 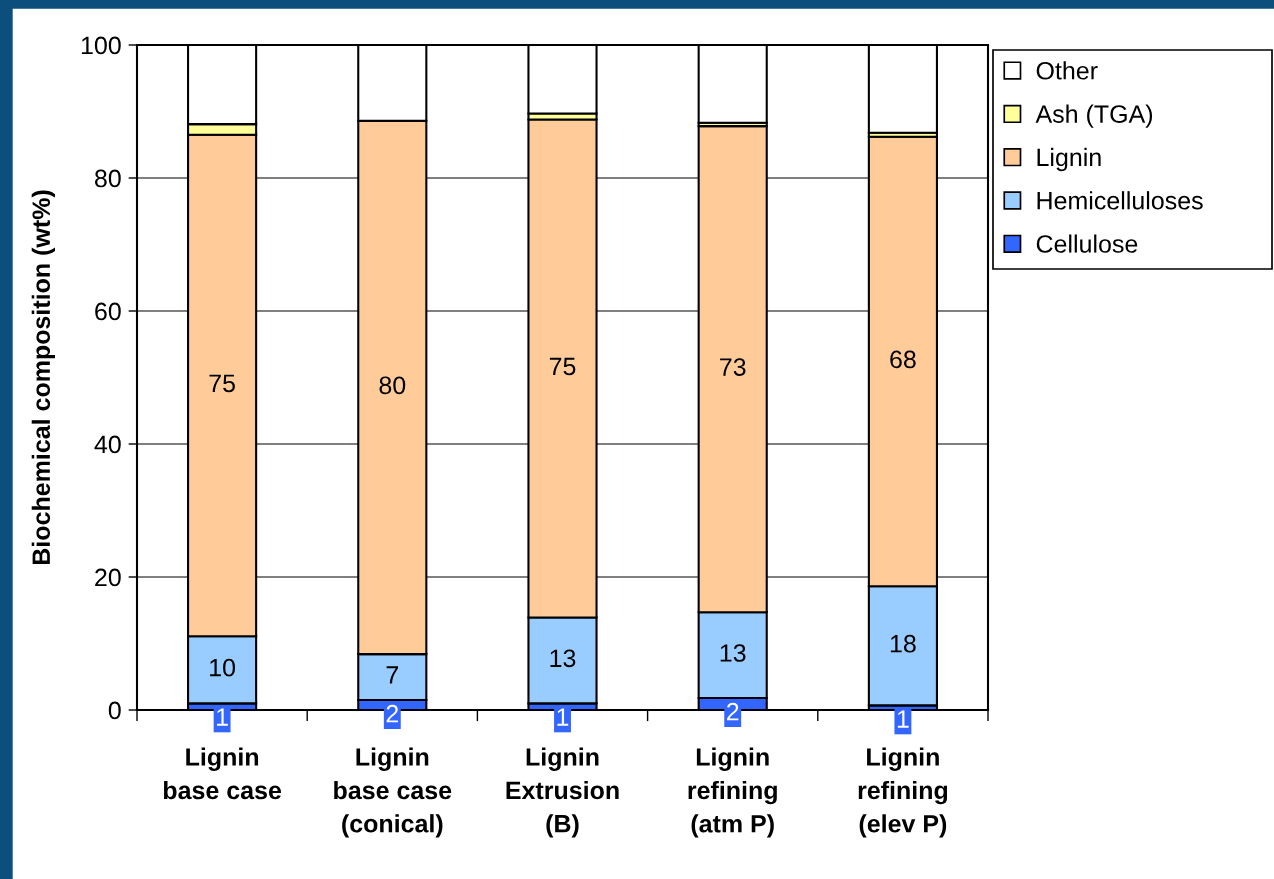 What do you see at coordinates (903, 792) in the screenshot?
I see `x-tick-label: Lignin refining (elev P)` at bounding box center [903, 792].